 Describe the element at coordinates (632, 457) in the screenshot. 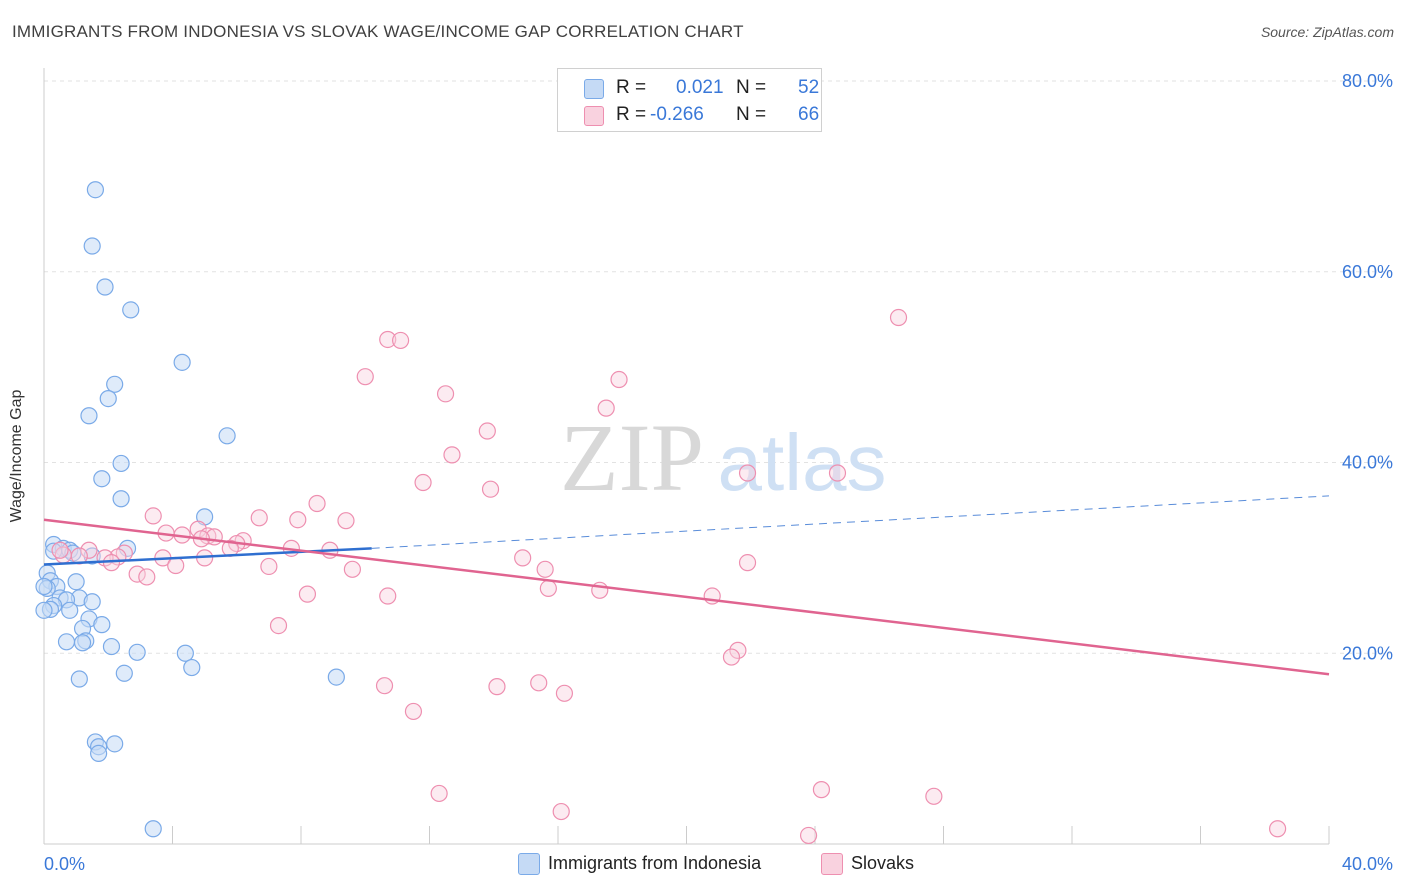

I see `watermark-zip: ZIP` at that location.